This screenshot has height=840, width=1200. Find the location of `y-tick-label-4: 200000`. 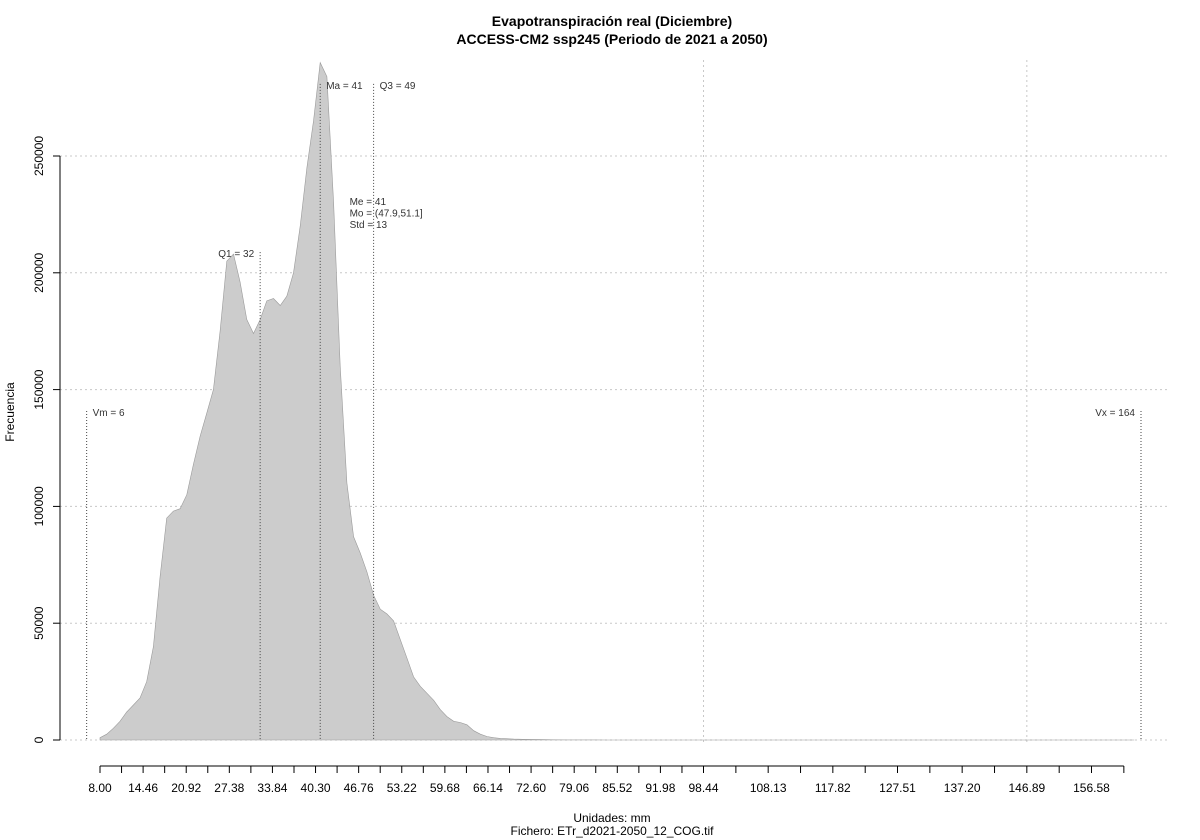

y-tick-label-4: 200000 is located at coordinates (39, 272).